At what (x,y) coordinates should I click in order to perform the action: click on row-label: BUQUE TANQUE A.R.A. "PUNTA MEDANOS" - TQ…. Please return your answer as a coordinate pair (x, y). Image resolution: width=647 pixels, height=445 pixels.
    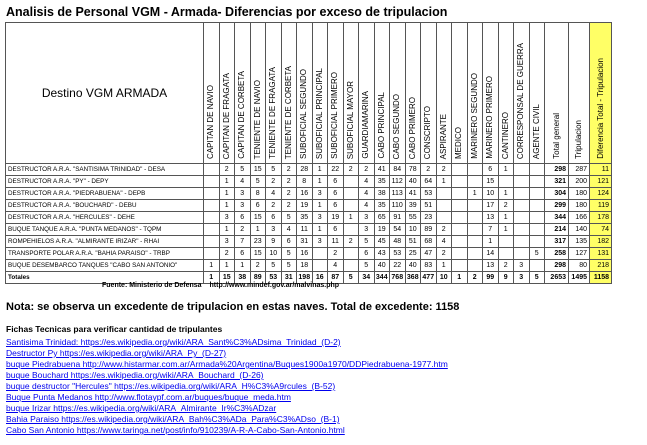
    Looking at the image, I should click on (104, 229).